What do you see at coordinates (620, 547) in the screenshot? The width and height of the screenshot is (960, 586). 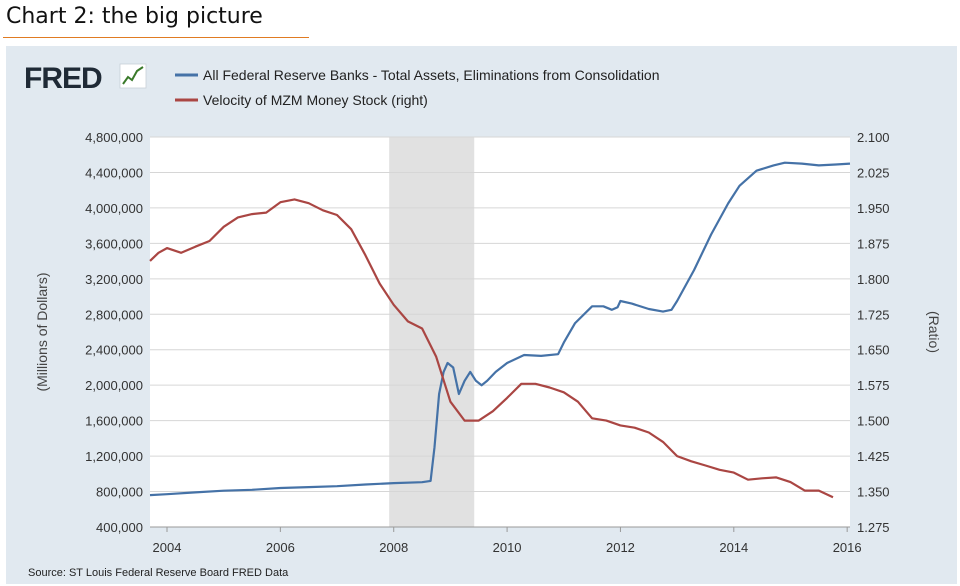 I see `x-tick-label: 2012` at bounding box center [620, 547].